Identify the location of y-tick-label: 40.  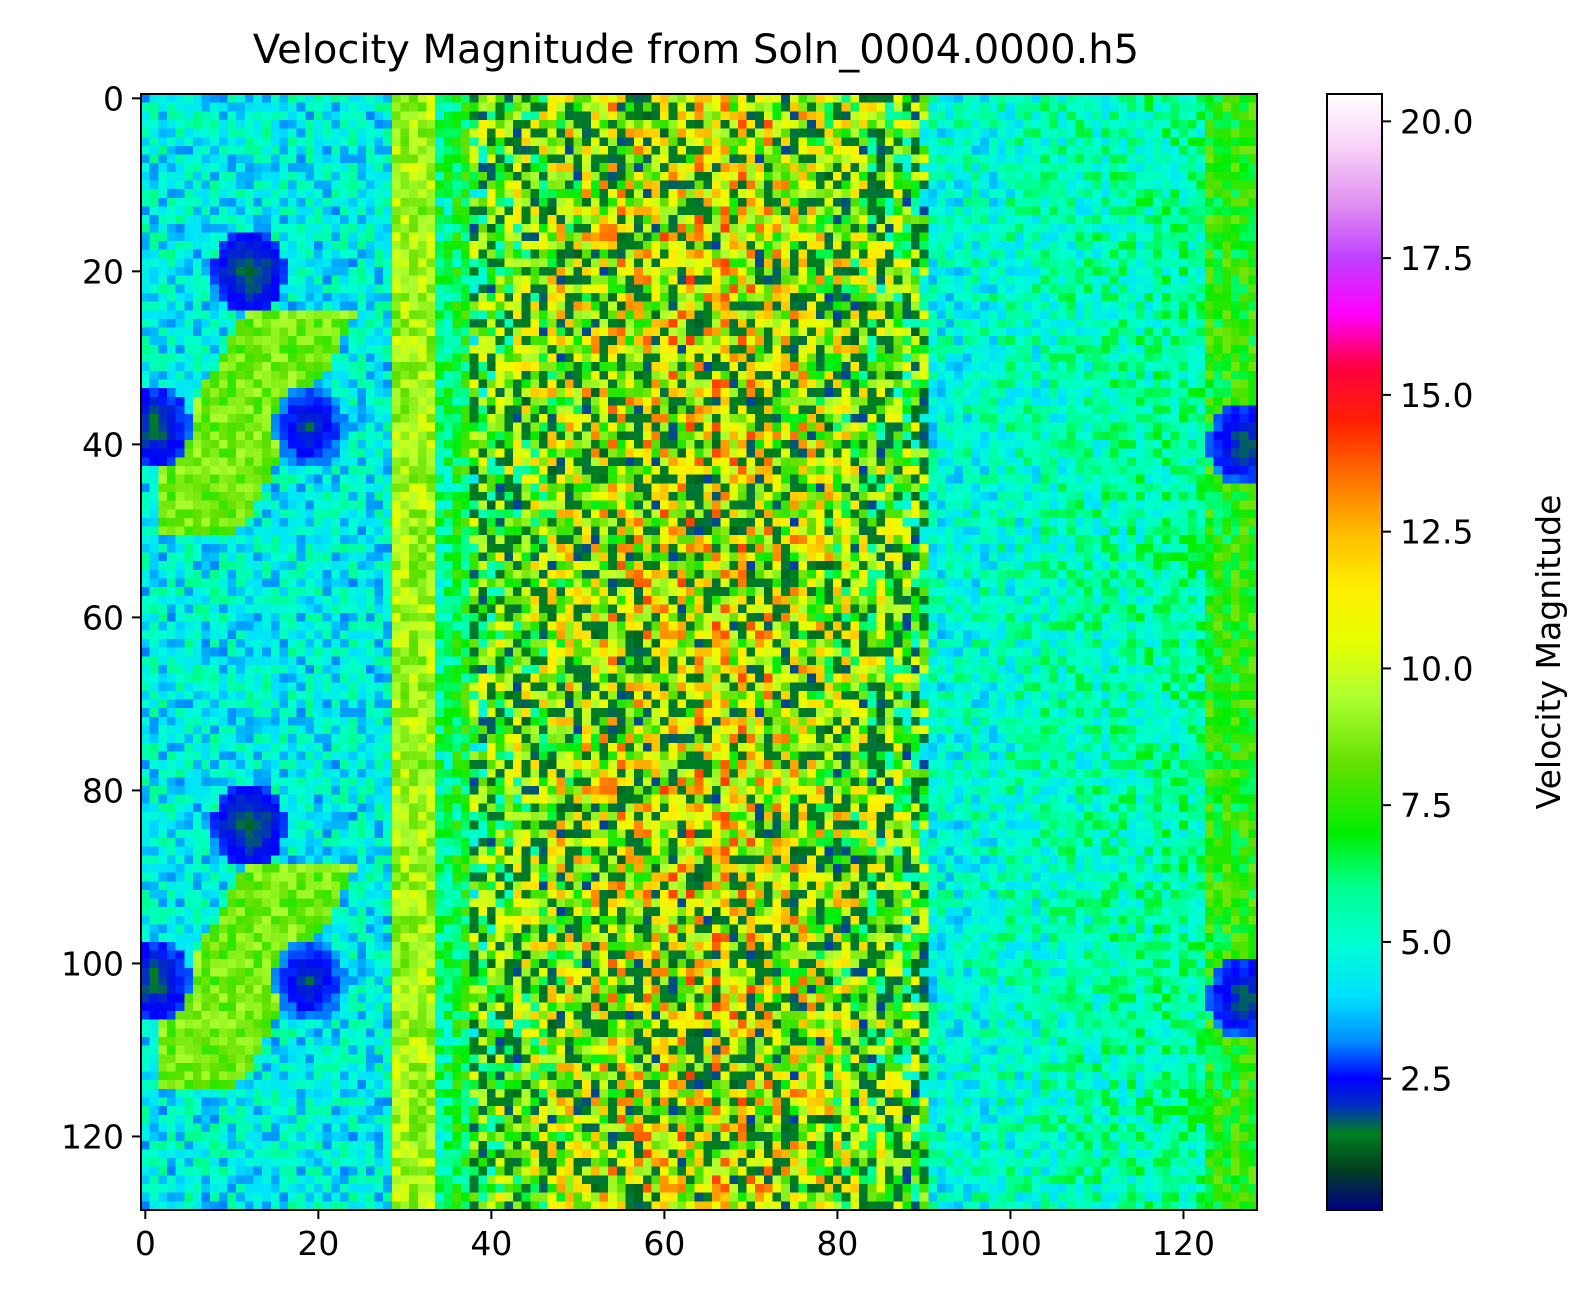
(103, 444).